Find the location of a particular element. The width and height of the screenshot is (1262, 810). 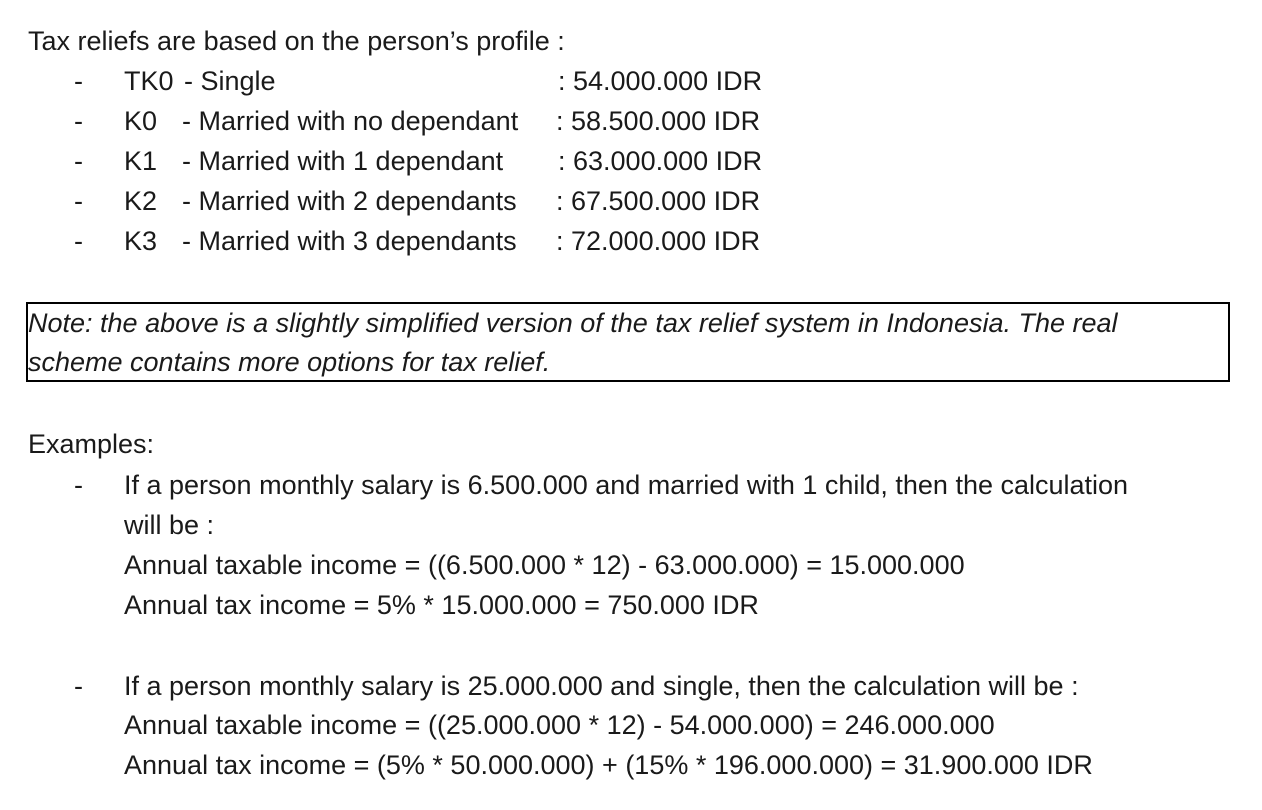

relief-amount: : 72.000.000 IDR is located at coordinates (658, 241).